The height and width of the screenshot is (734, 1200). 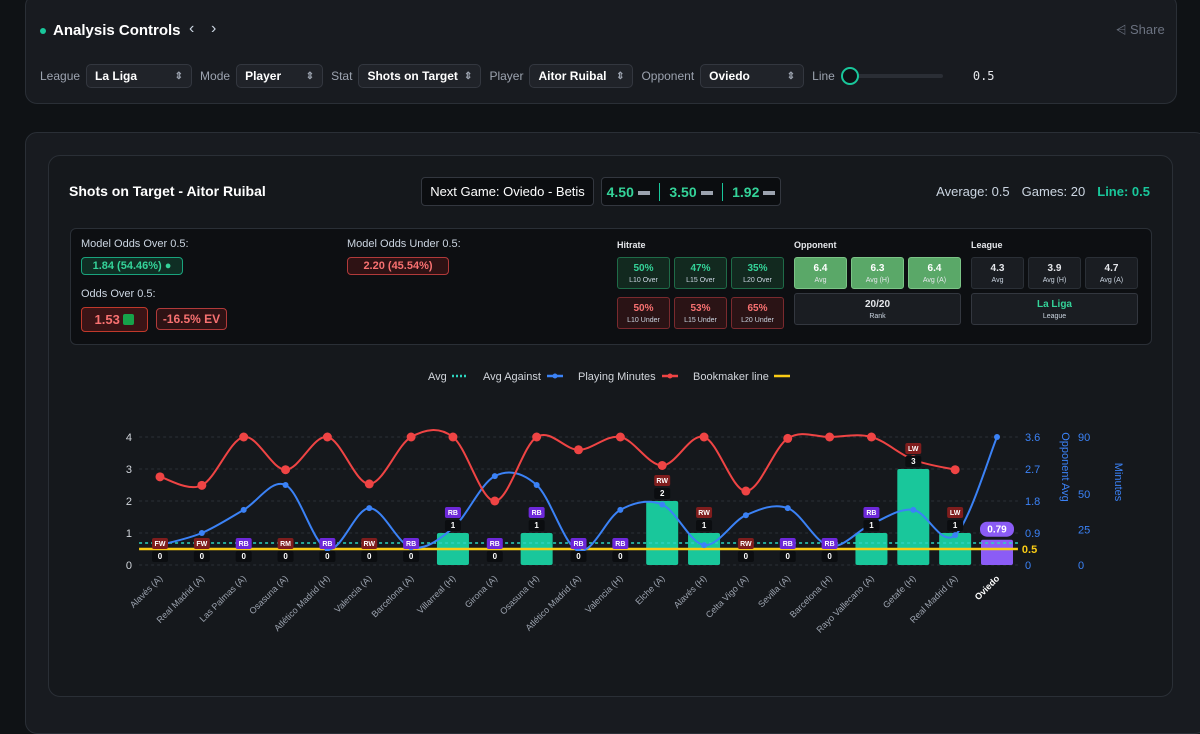 What do you see at coordinates (1140, 29) in the screenshot?
I see `share-button: ⩤ Share` at bounding box center [1140, 29].